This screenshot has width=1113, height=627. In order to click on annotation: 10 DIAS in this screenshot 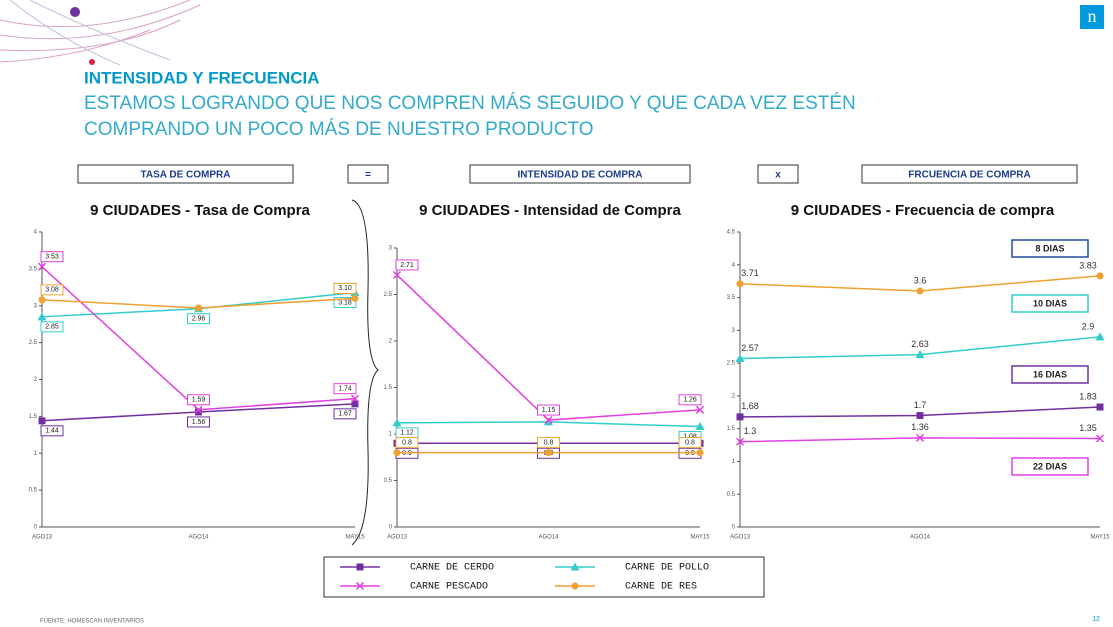, I will do `click(1050, 303)`.